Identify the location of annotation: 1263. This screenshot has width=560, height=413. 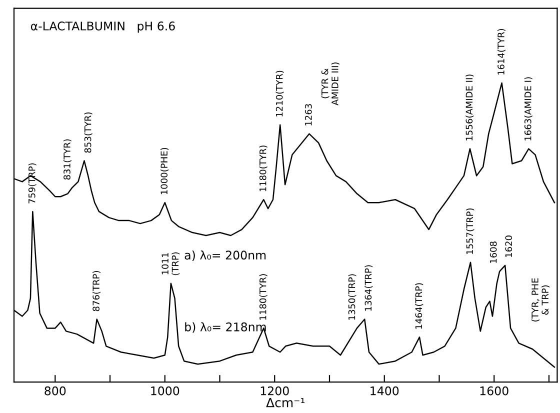
(308, 115).